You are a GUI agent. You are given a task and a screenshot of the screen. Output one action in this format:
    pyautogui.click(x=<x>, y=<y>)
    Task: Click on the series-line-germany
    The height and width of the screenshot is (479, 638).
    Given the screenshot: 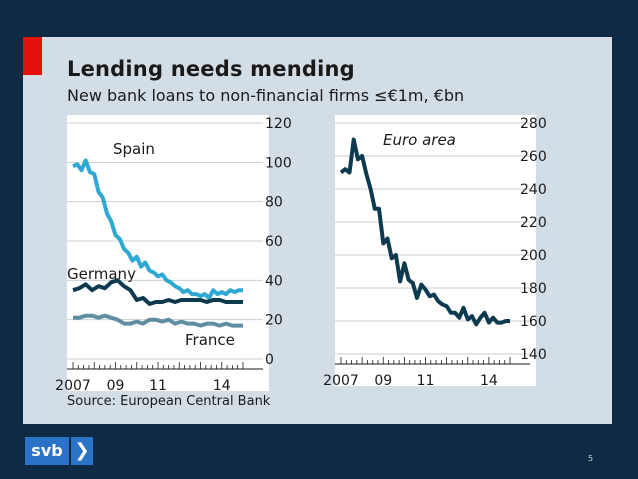 What is the action you would take?
    pyautogui.click(x=157, y=292)
    